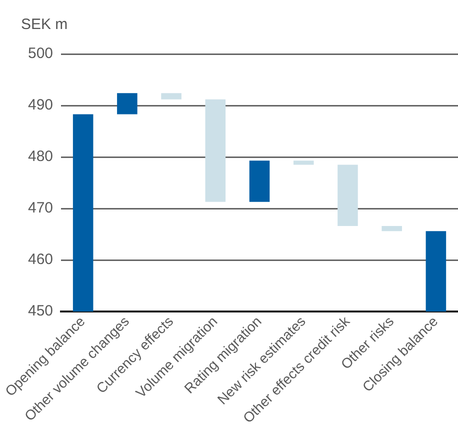  What do you see at coordinates (41, 157) in the screenshot?
I see `y-tick-label: 480` at bounding box center [41, 157].